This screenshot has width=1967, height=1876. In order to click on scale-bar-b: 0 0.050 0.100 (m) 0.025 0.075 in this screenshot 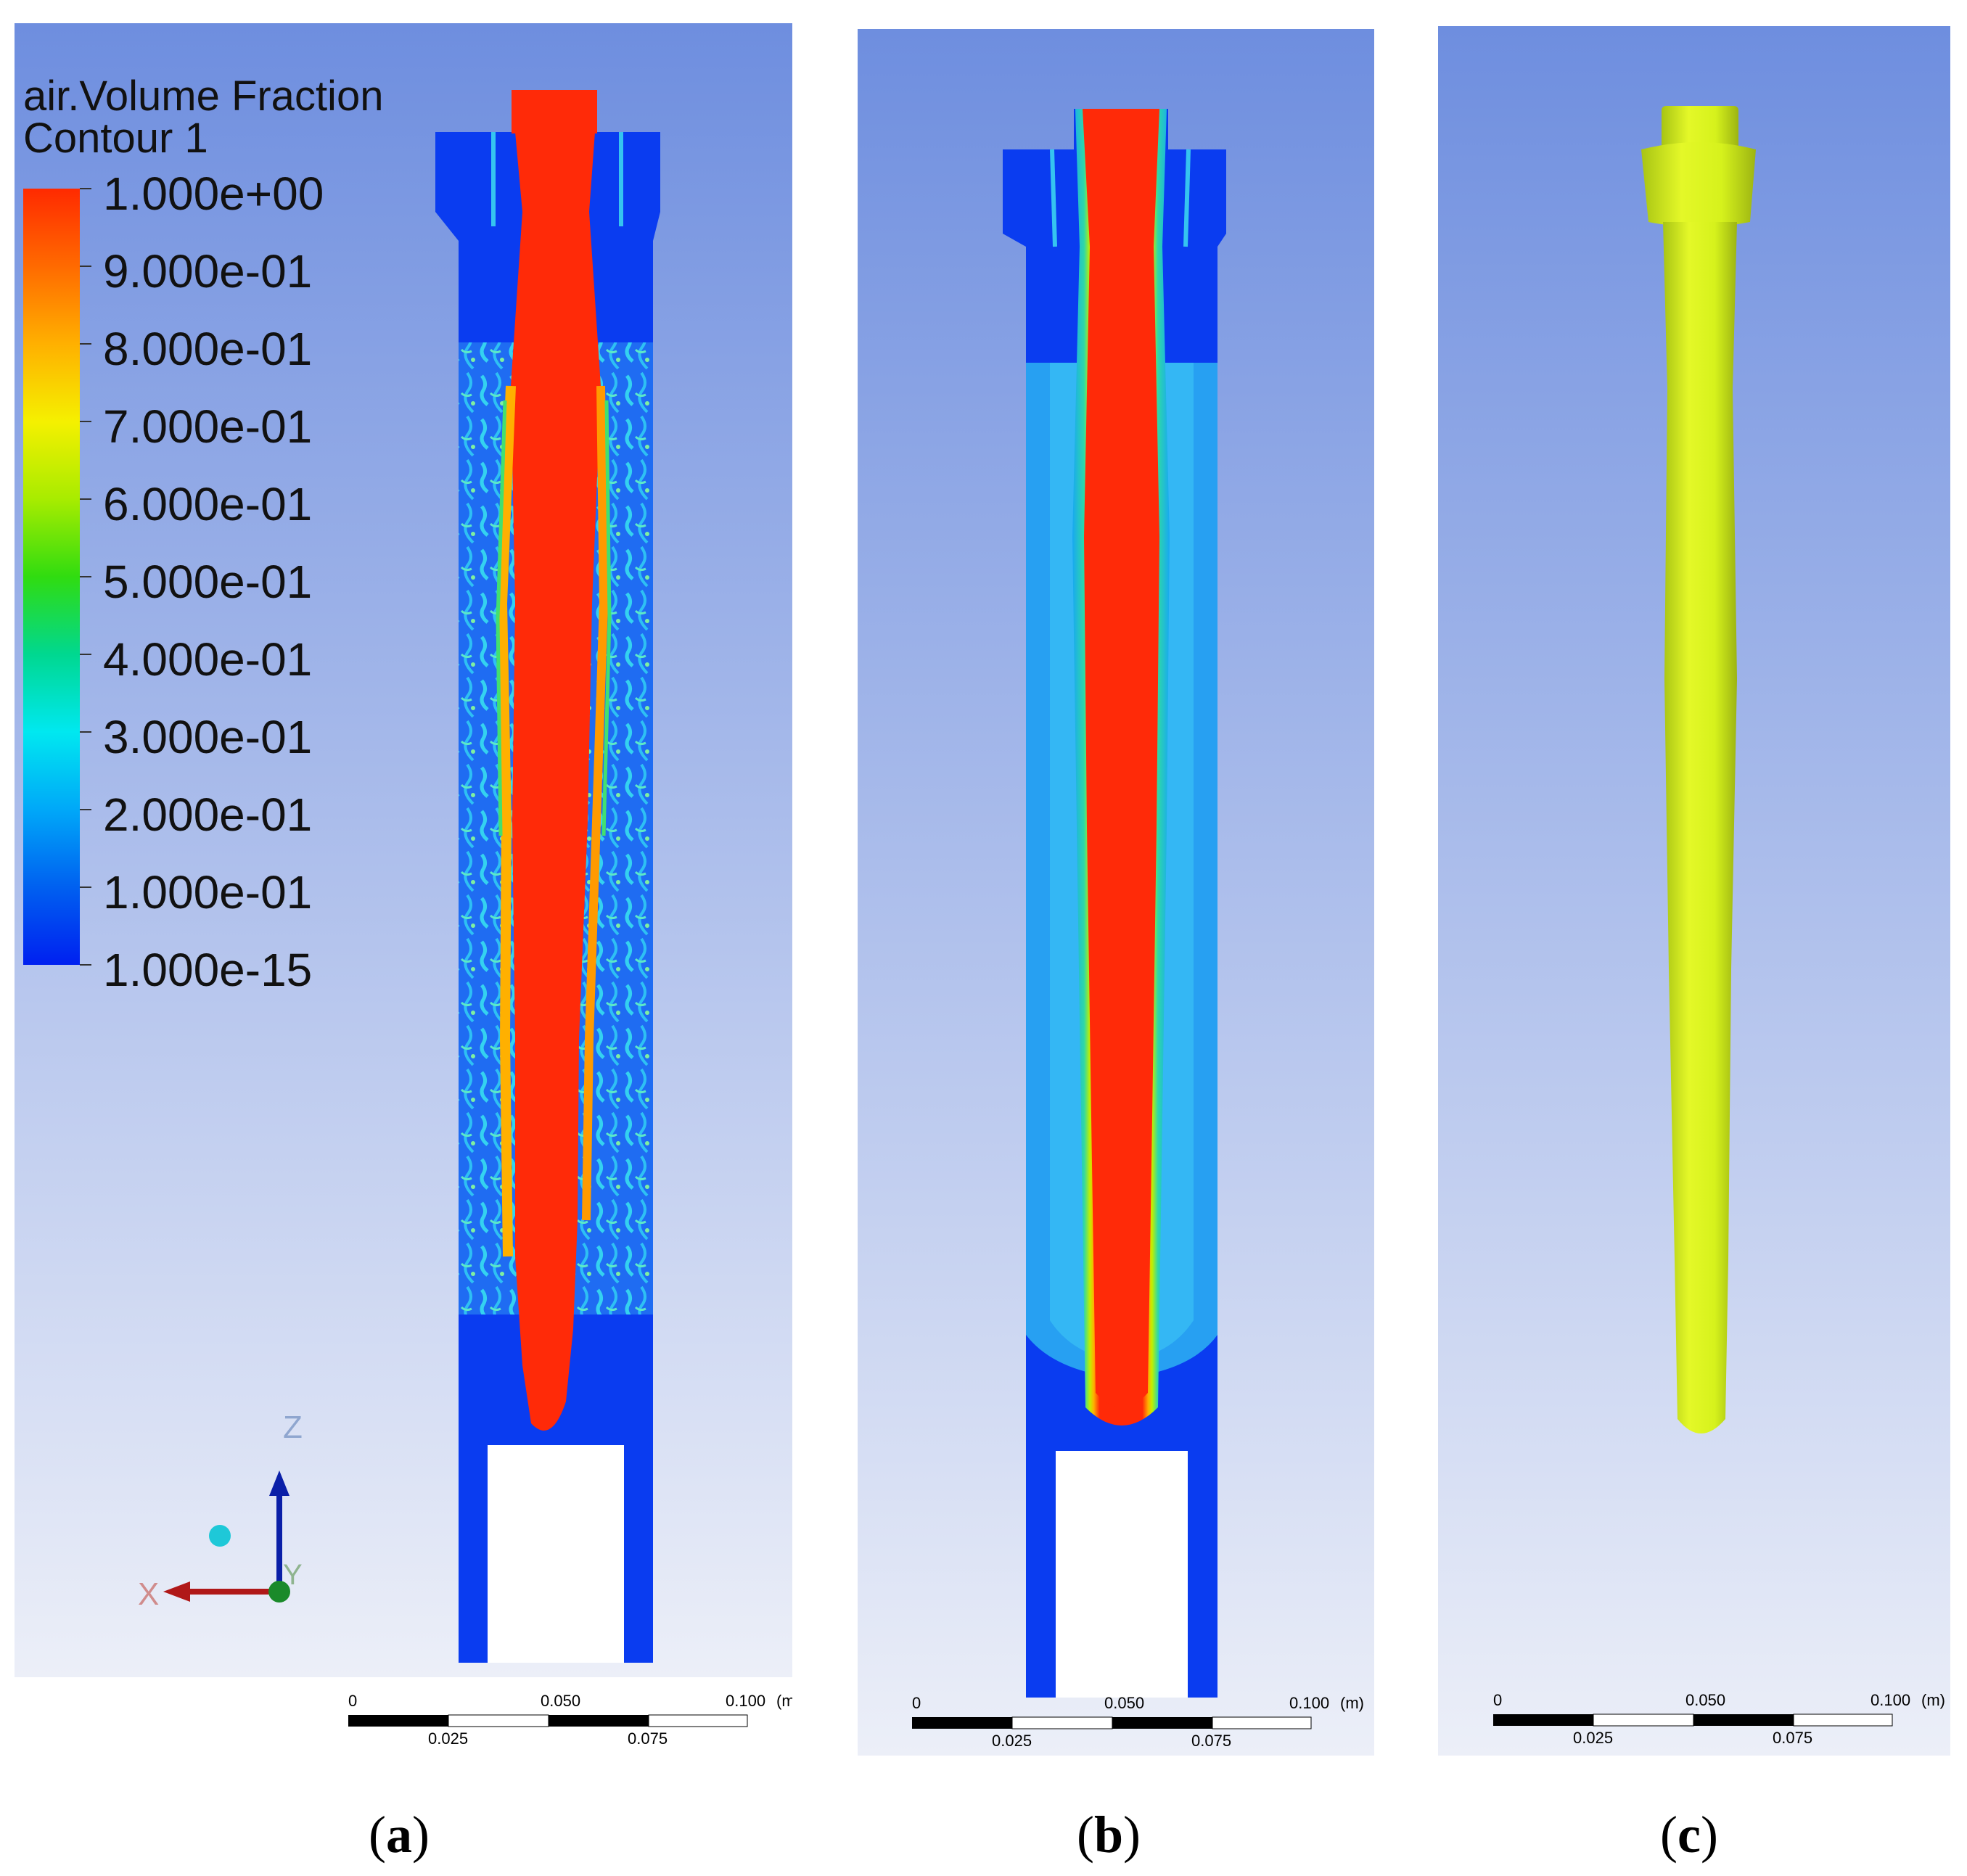, I will do `click(1138, 1722)`.